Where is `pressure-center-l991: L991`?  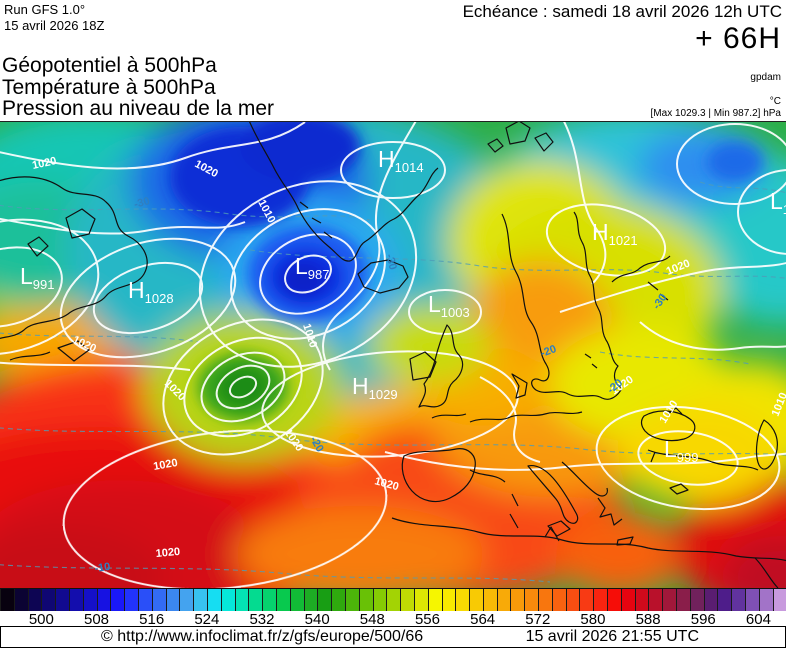 pressure-center-l991: L991 is located at coordinates (37, 277).